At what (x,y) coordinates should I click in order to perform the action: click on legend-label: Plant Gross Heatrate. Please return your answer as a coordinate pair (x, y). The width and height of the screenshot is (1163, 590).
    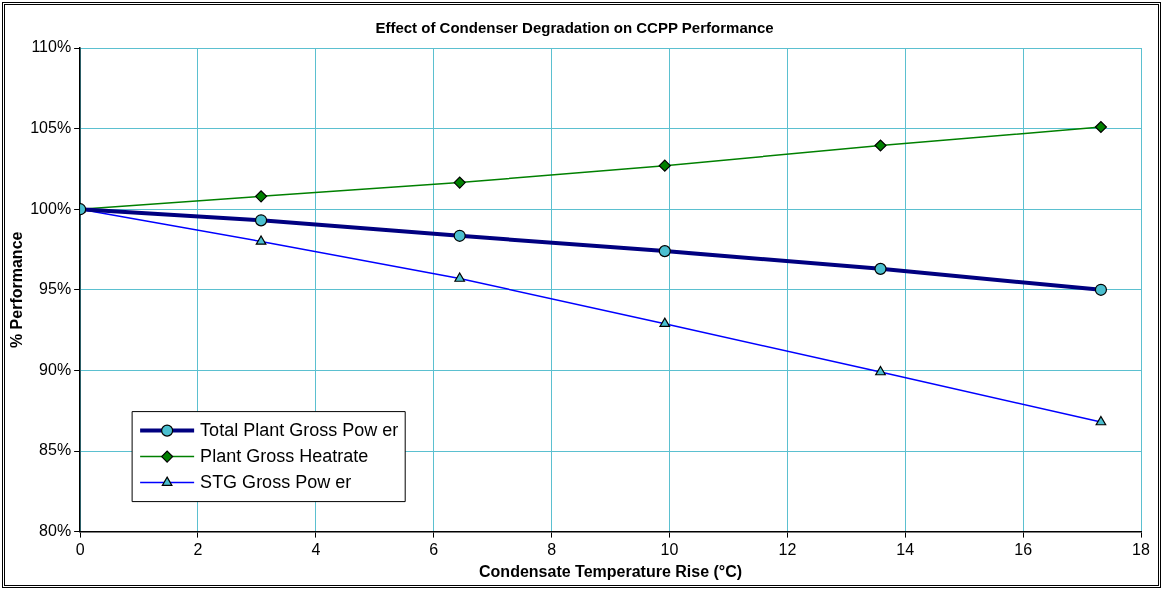
    Looking at the image, I should click on (284, 455).